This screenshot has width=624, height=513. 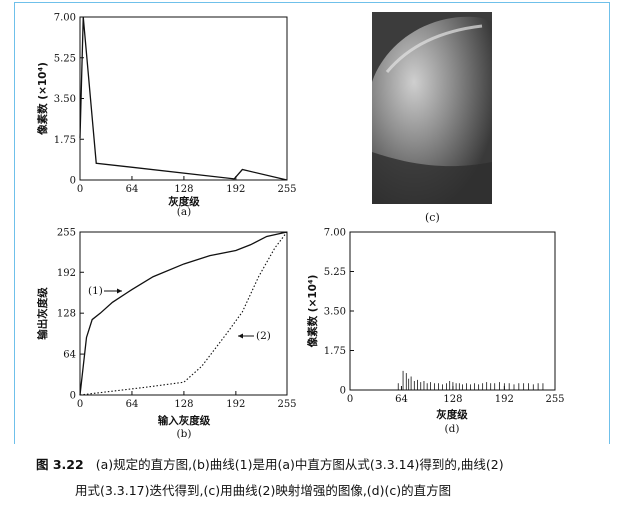 I want to click on y-tick-label: 64, so click(x=69, y=355).